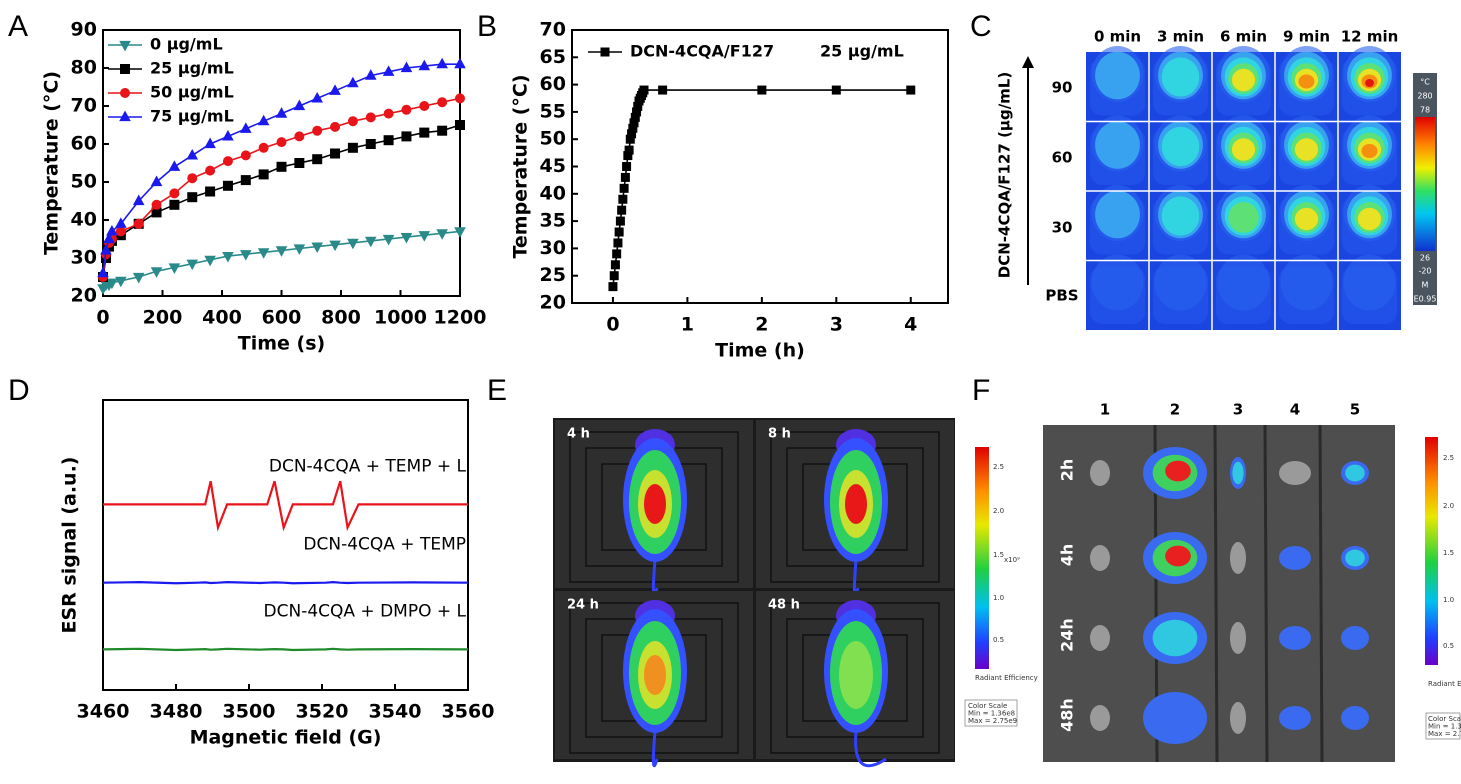 The width and height of the screenshot is (1461, 784). I want to click on mouse-panel: 48 h, so click(855, 679).